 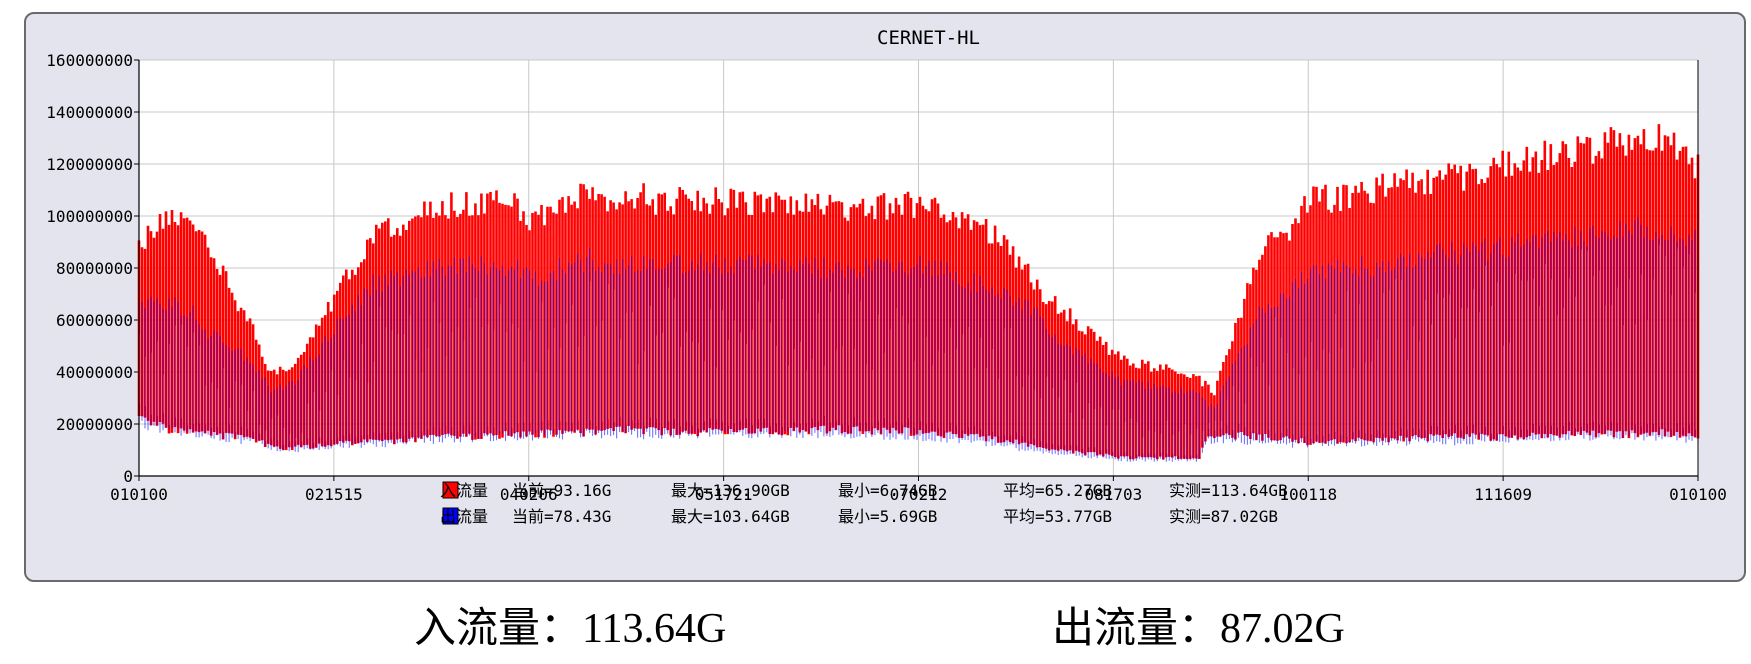 What do you see at coordinates (928, 38) in the screenshot?
I see `chart-title: CERNET-HL` at bounding box center [928, 38].